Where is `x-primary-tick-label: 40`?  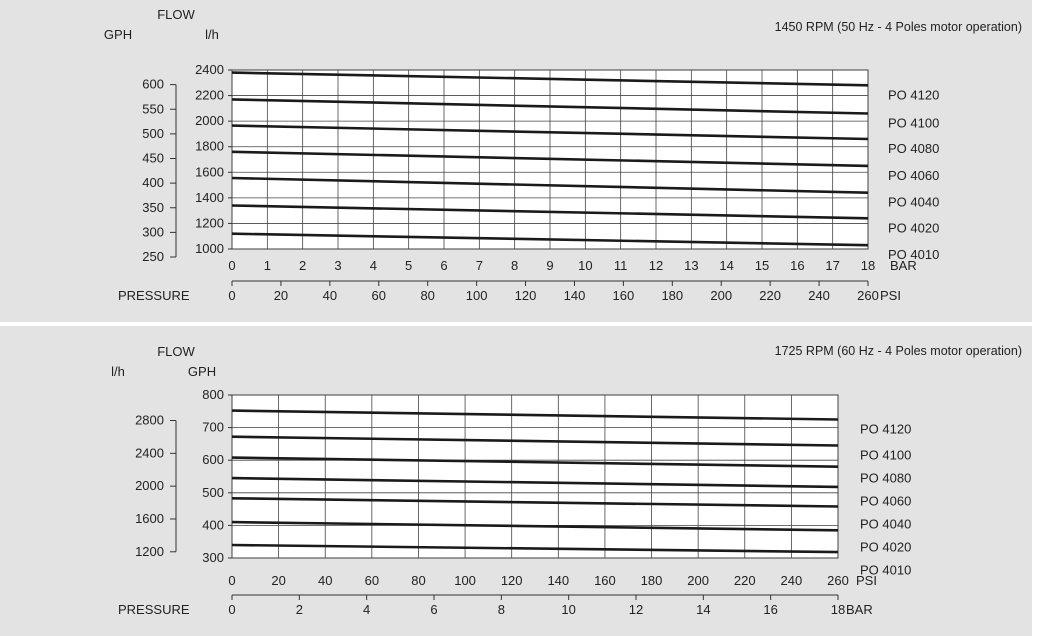
x-primary-tick-label: 40 is located at coordinates (325, 580).